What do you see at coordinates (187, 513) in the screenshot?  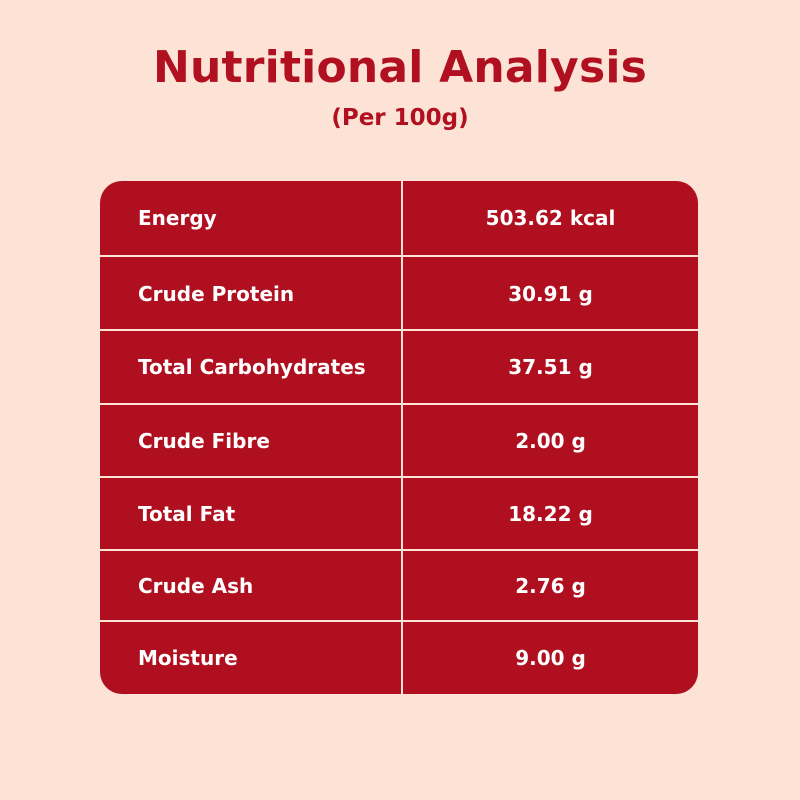 I see `row-label: Total Fat` at bounding box center [187, 513].